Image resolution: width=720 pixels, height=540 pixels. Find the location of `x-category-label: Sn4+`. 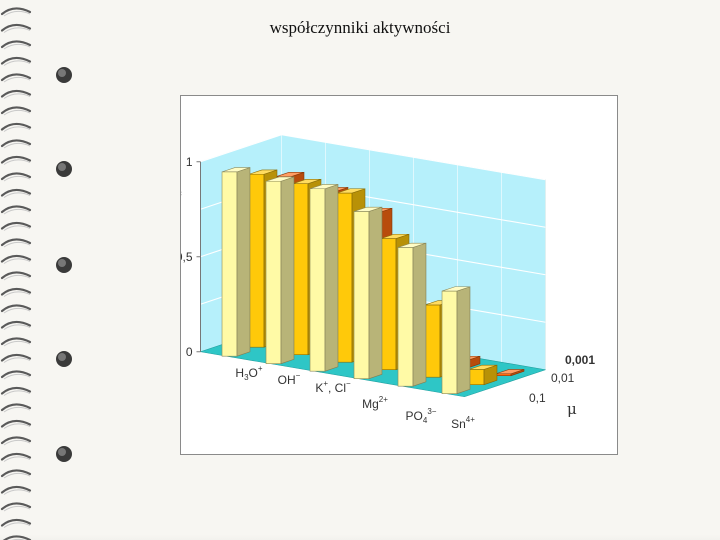

x-category-label: Sn4+ is located at coordinates (463, 423).